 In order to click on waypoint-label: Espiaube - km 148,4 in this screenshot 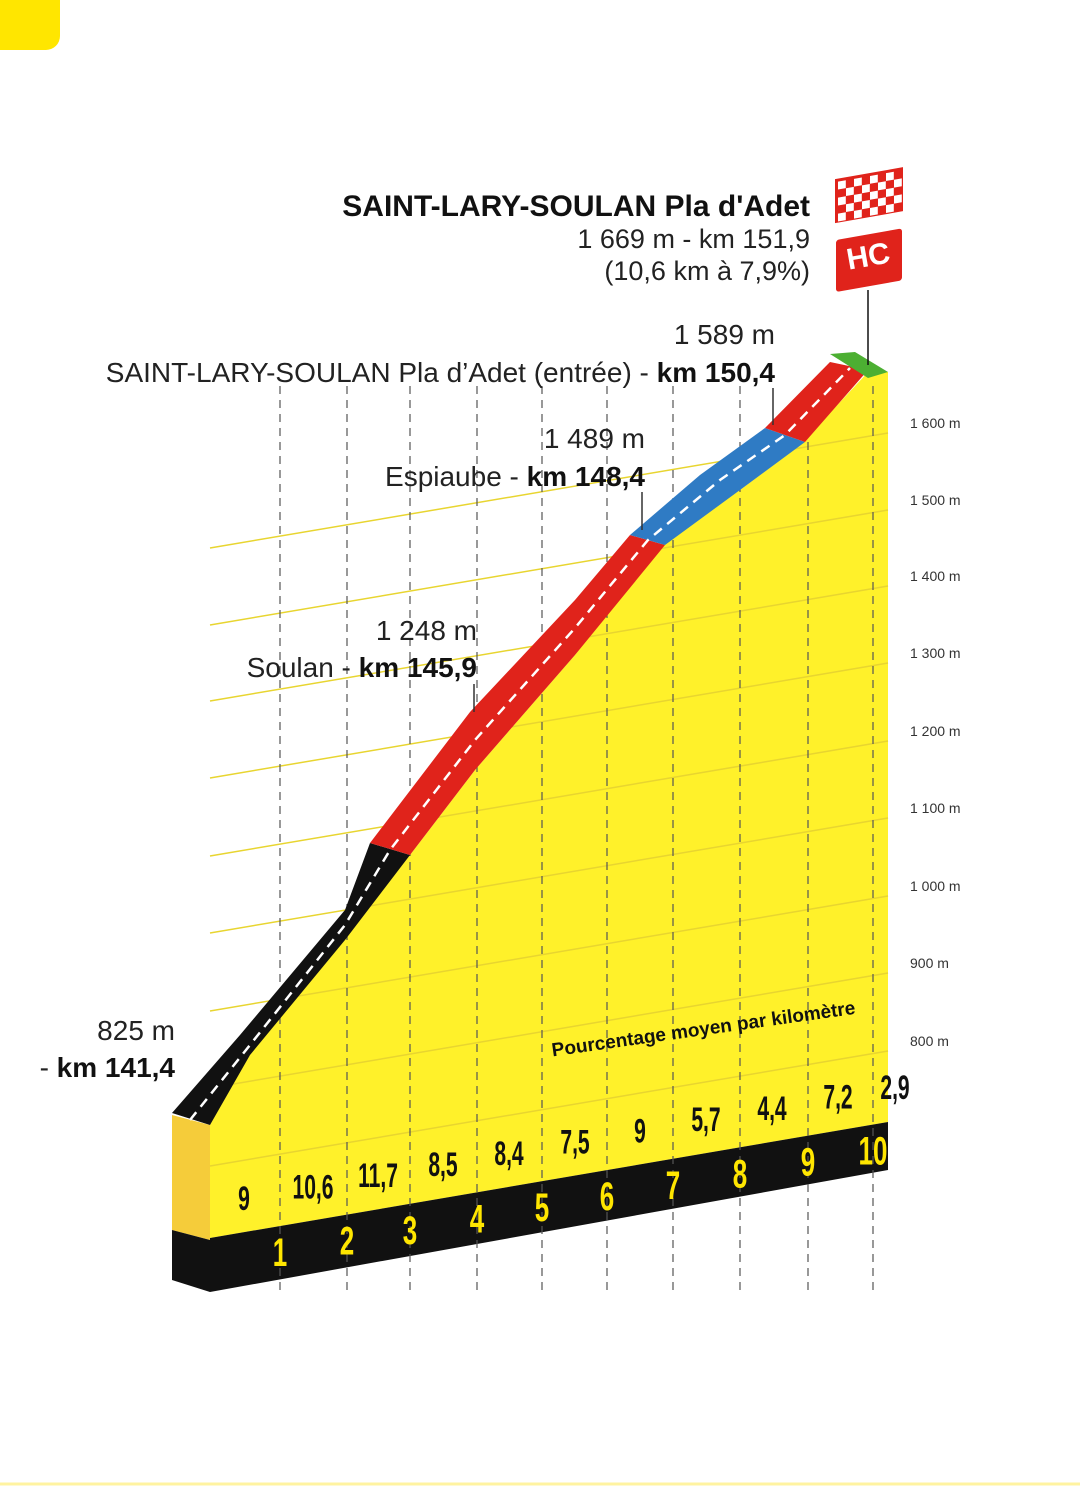, I will do `click(515, 476)`.